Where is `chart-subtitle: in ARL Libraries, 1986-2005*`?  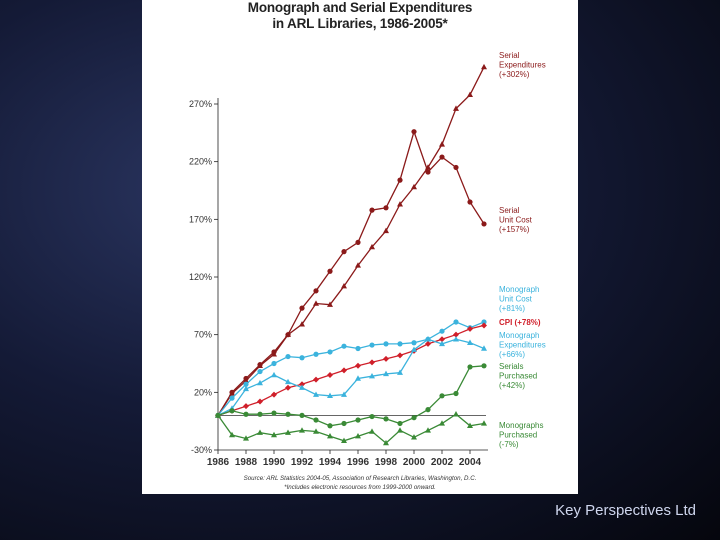 chart-subtitle: in ARL Libraries, 1986-2005* is located at coordinates (360, 23).